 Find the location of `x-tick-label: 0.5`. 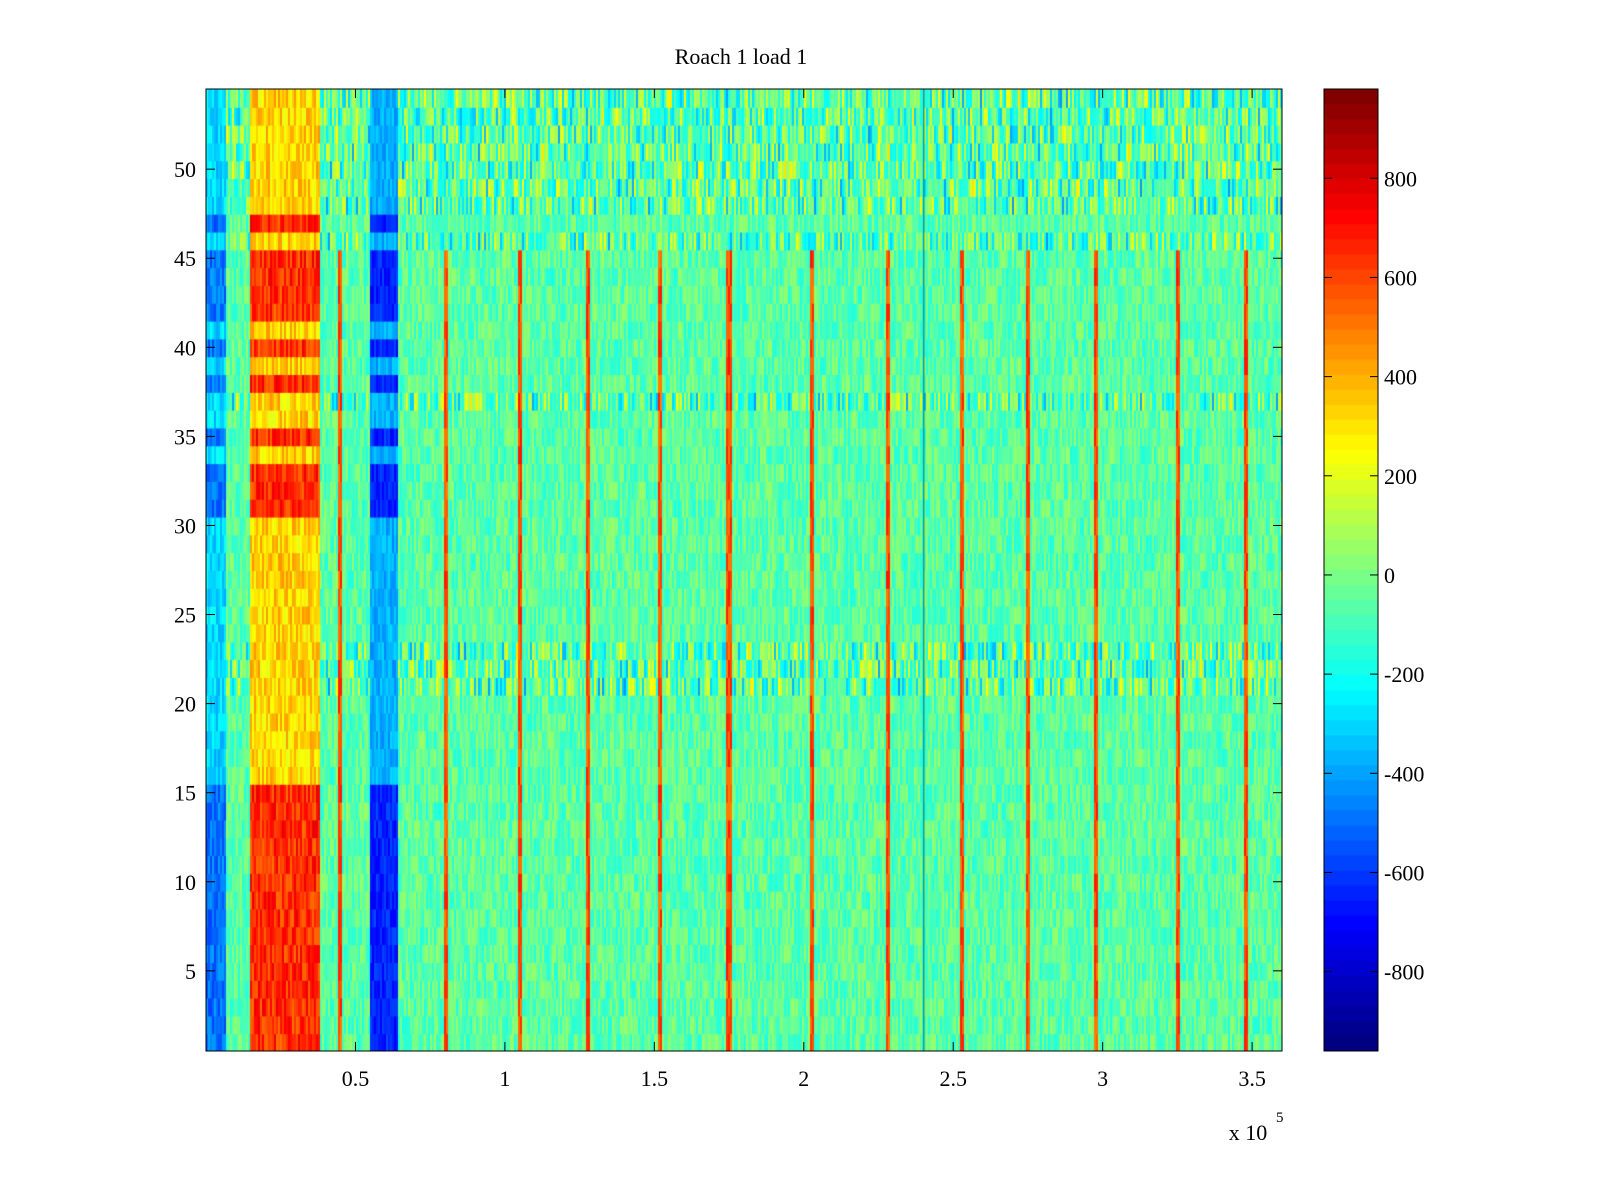

x-tick-label: 0.5 is located at coordinates (356, 1078).